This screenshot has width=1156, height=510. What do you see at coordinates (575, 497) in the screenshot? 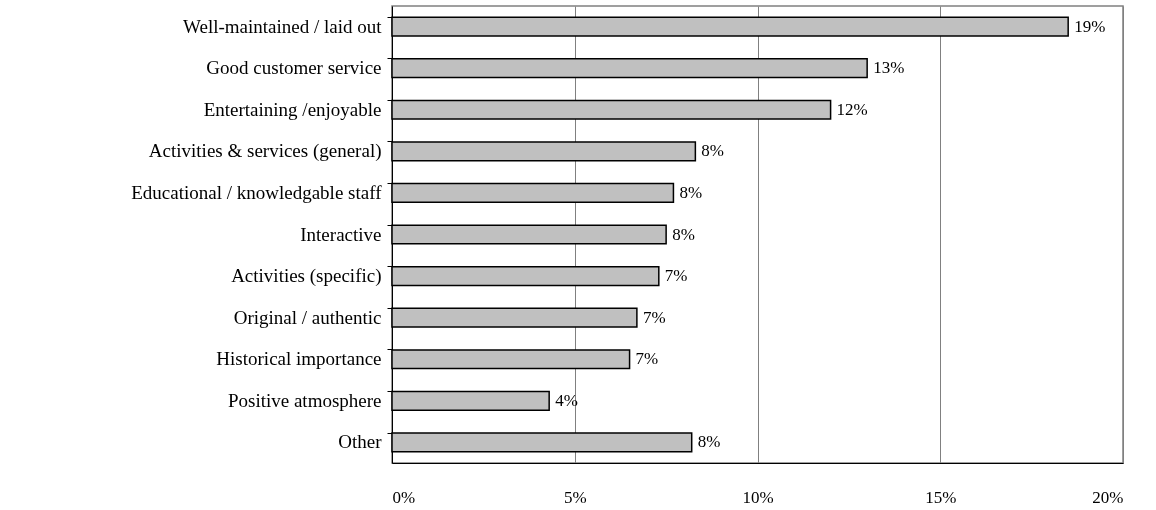
I see `x-tick-label: 5%` at bounding box center [575, 497].